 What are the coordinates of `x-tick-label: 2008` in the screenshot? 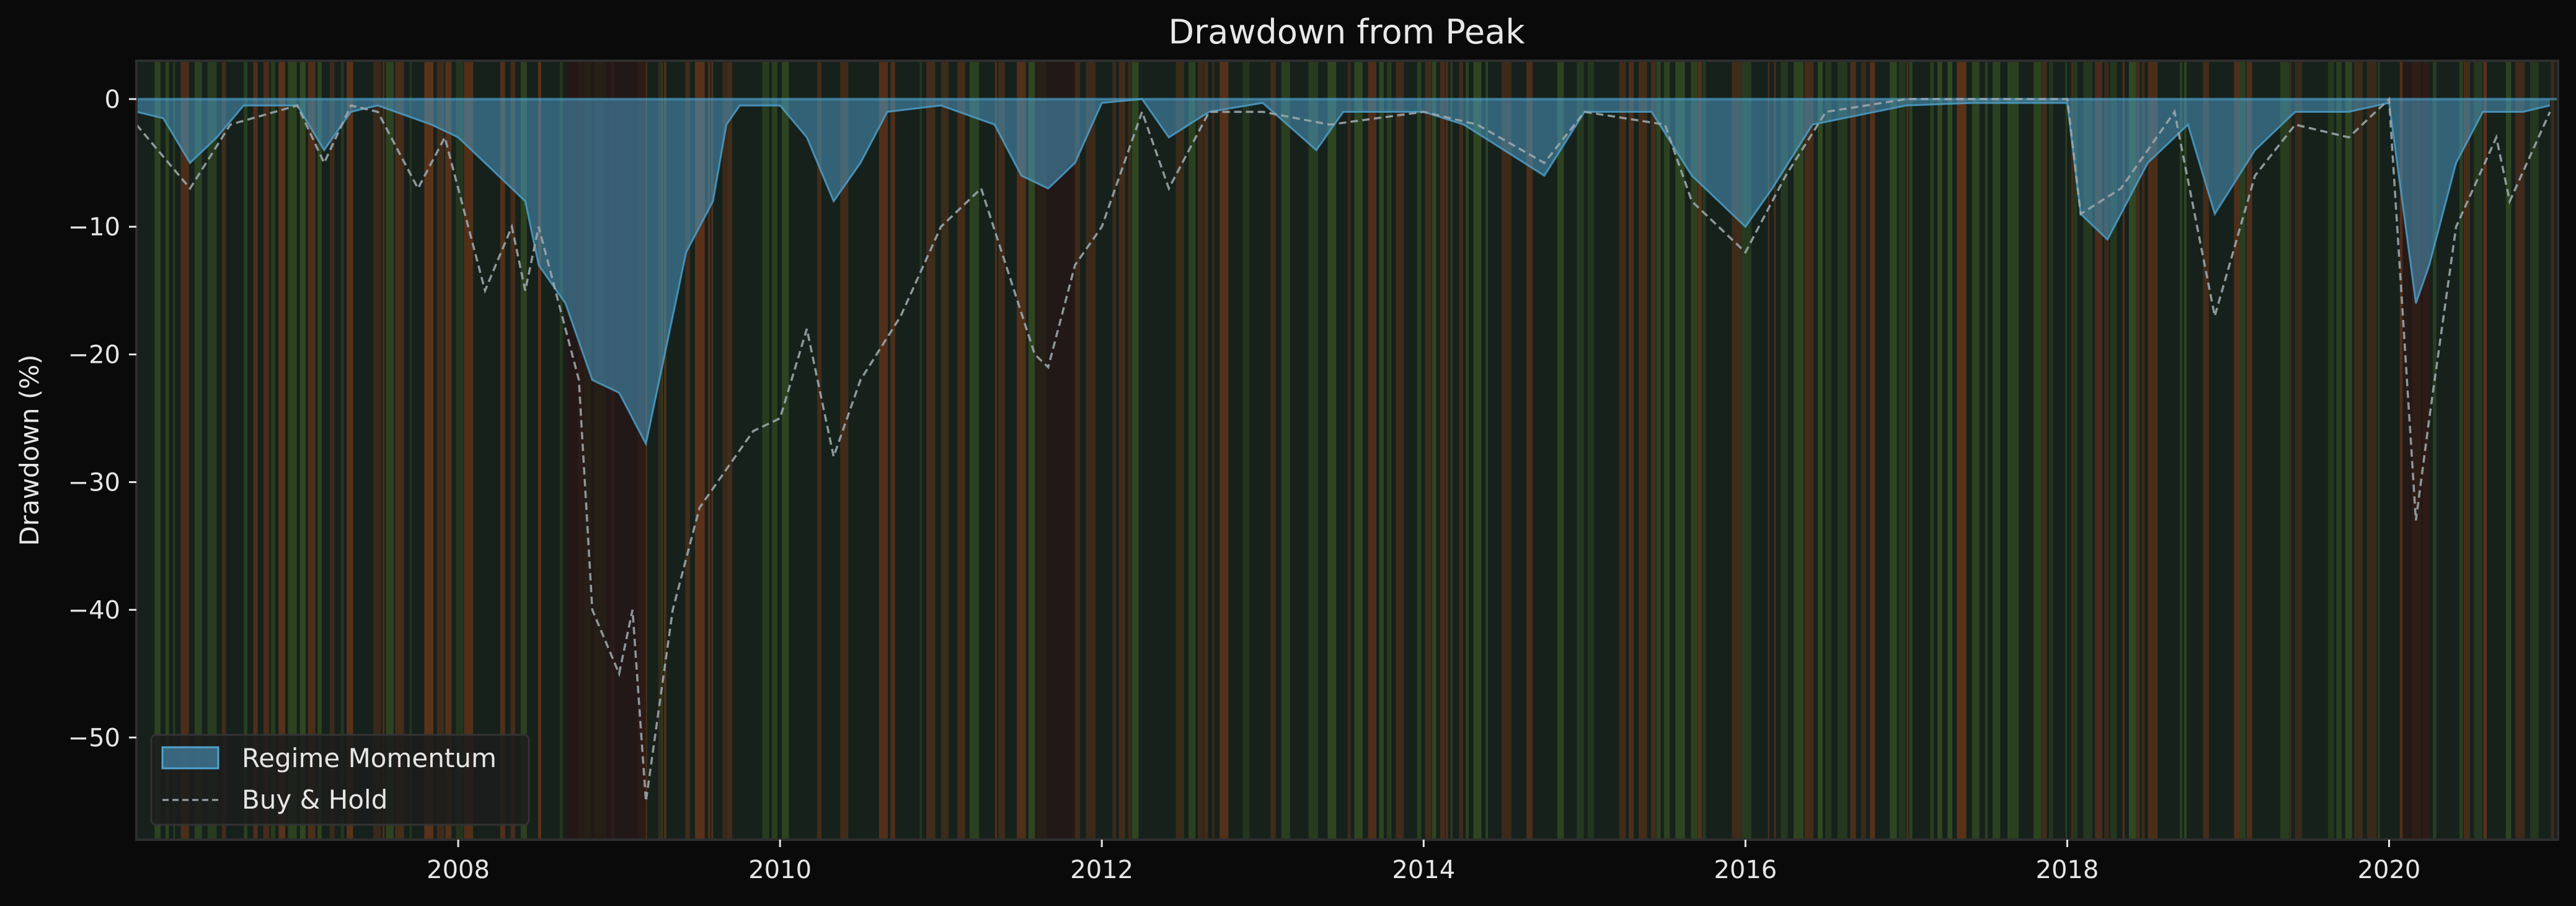 It's located at (458, 870).